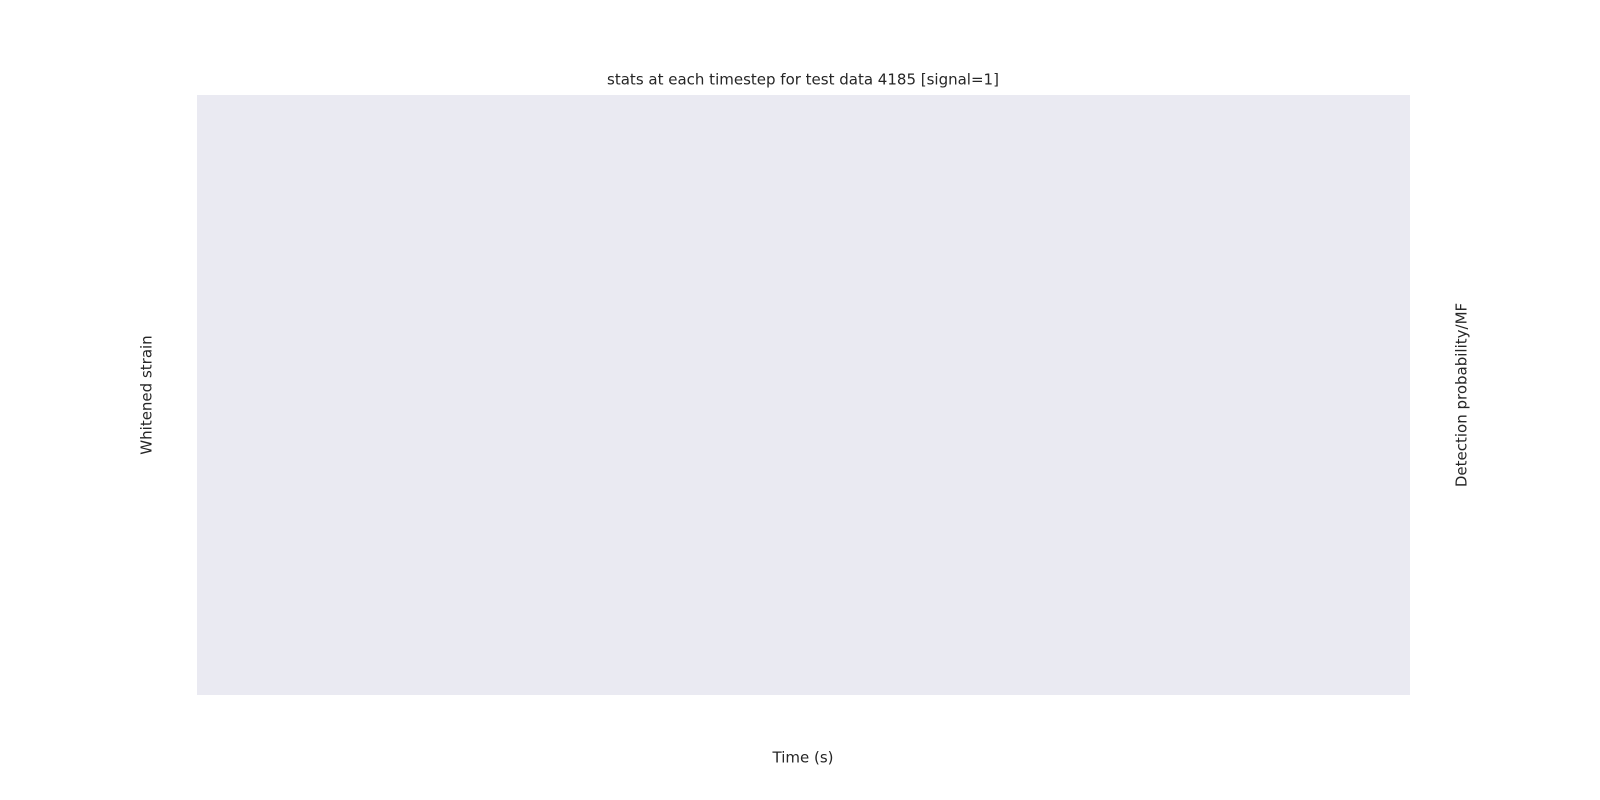 Image resolution: width=1600 pixels, height=800 pixels. I want to click on y2-axis-label: Detection probability/MF, so click(1462, 395).